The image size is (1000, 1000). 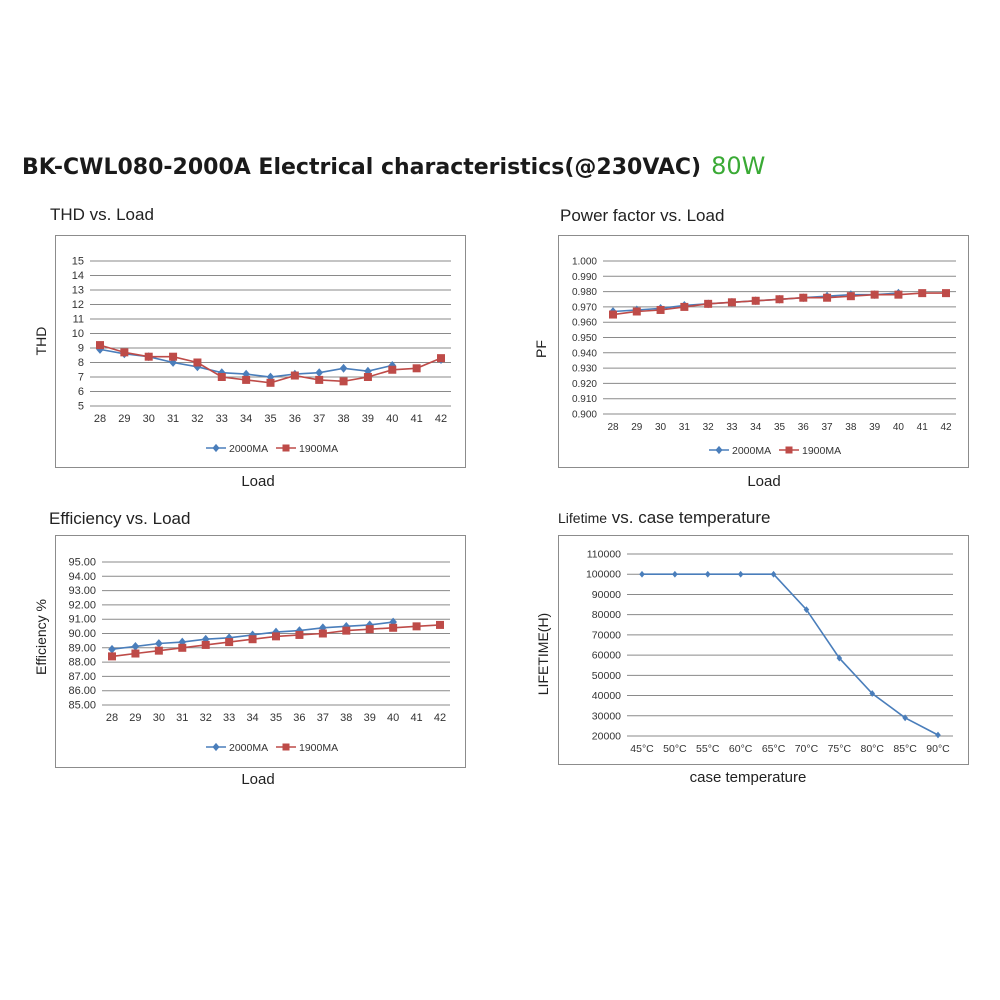 I want to click on y-tick-label: 0.970, so click(x=584, y=307).